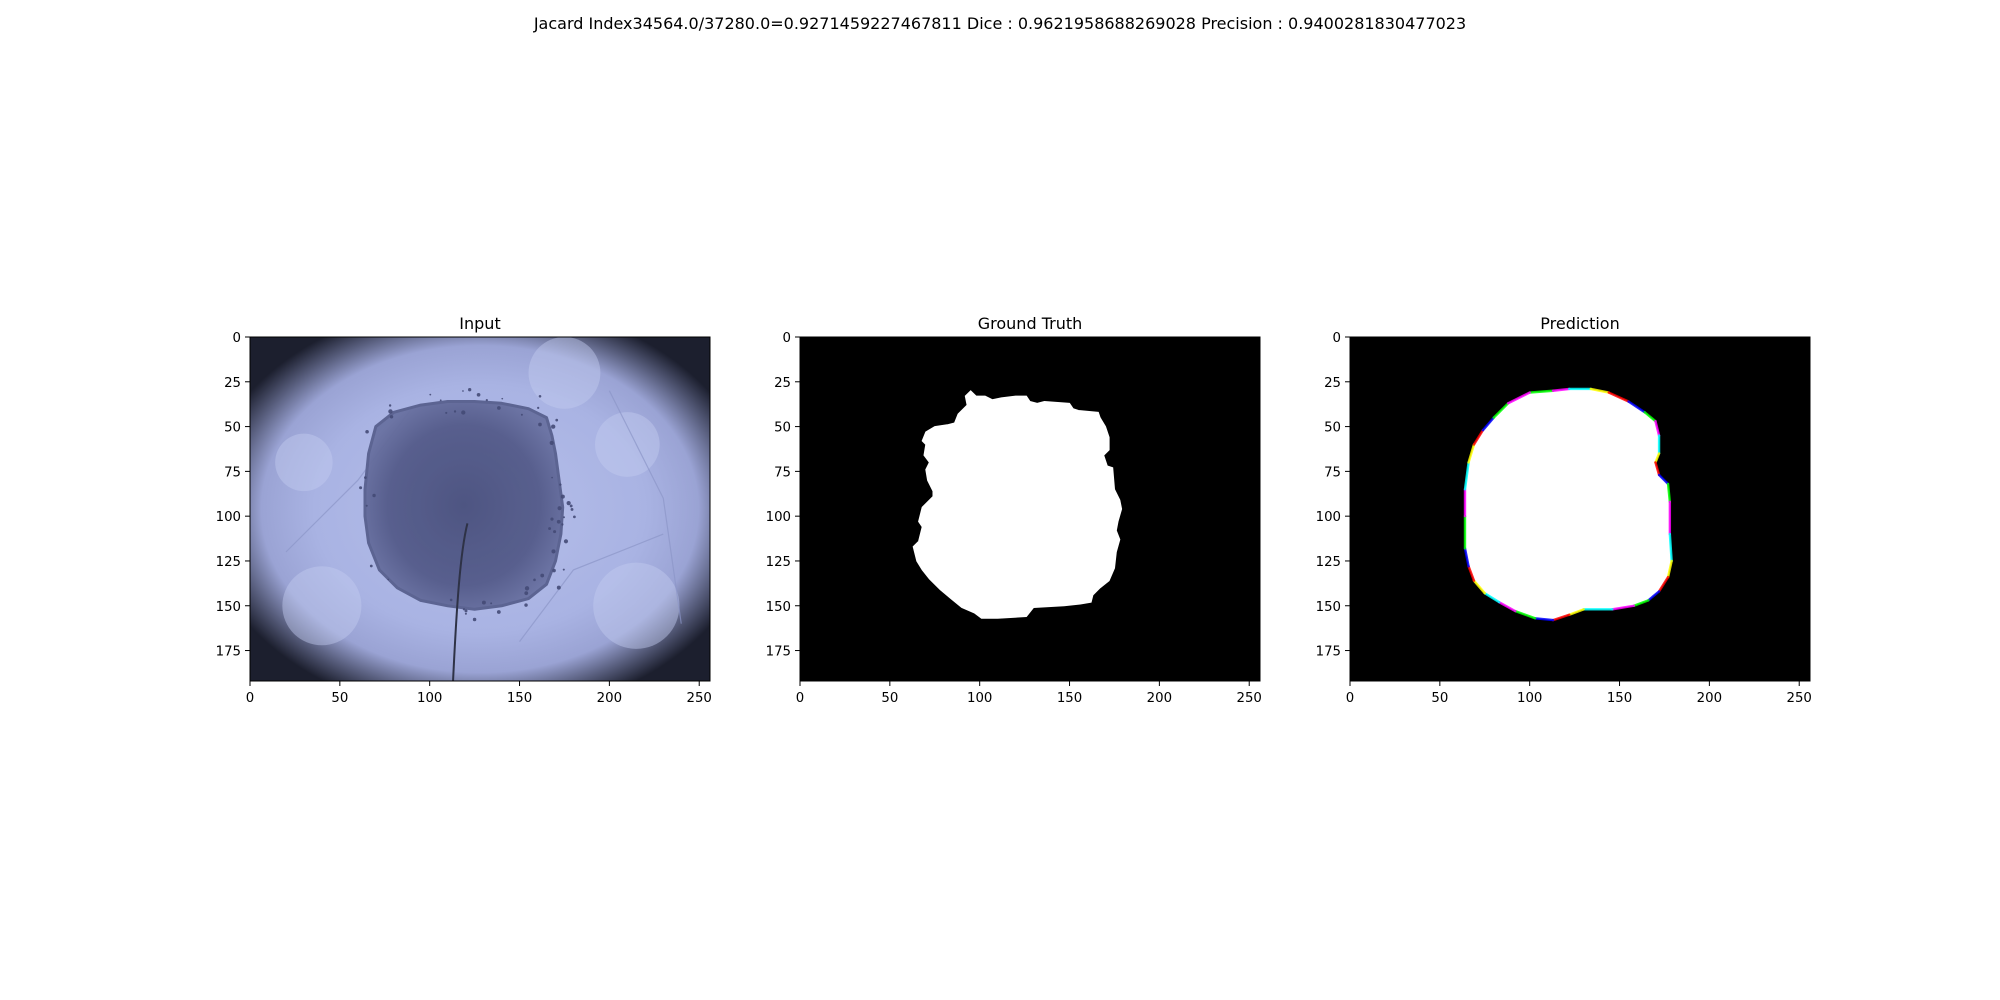 This screenshot has width=2000, height=1000. I want to click on input-image, so click(480, 509).